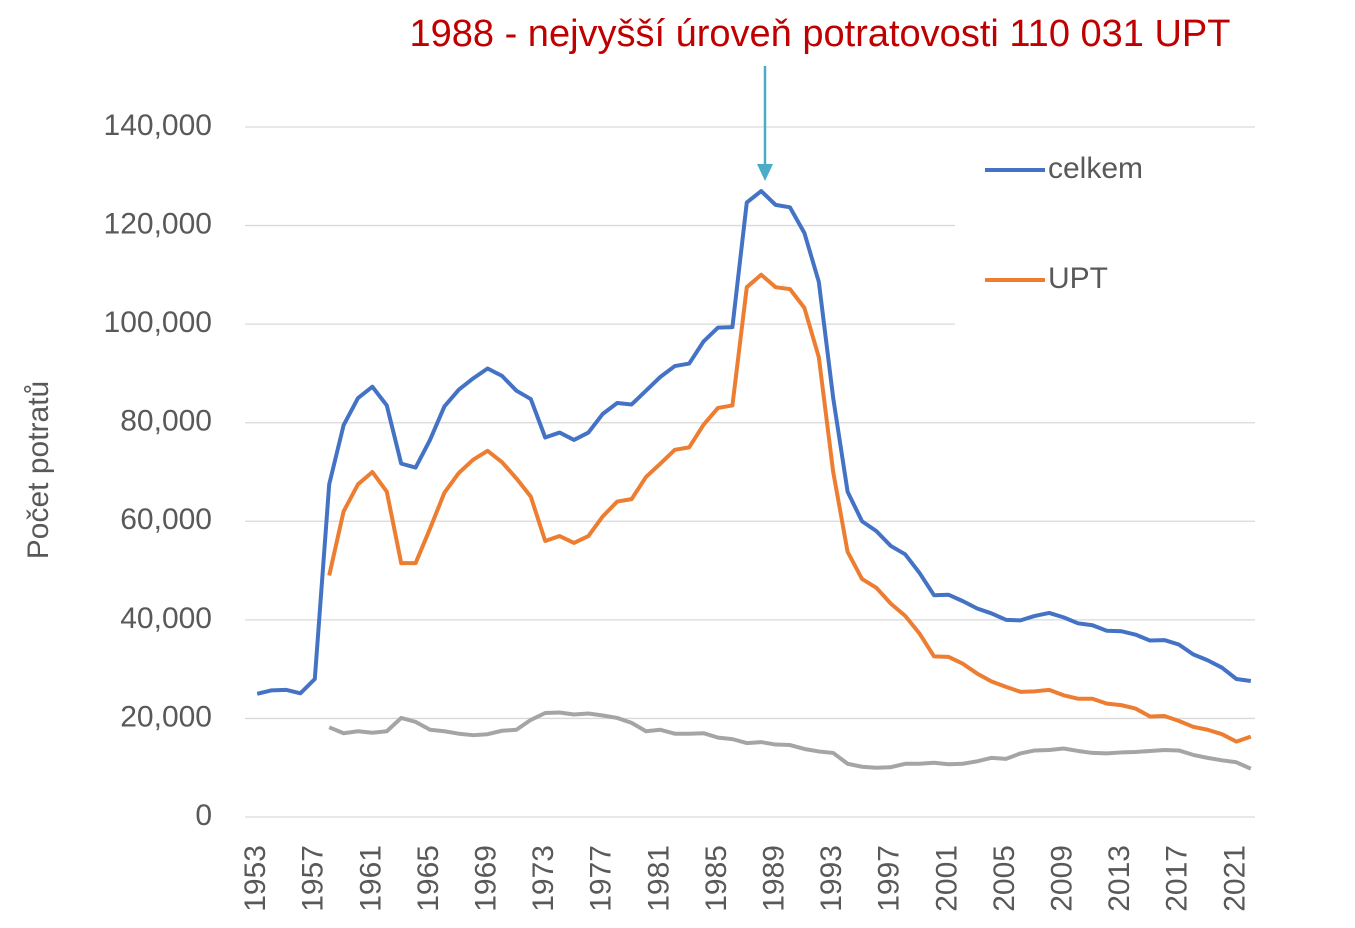  Describe the element at coordinates (158, 322) in the screenshot. I see `y-tick-label: 100,000` at that location.